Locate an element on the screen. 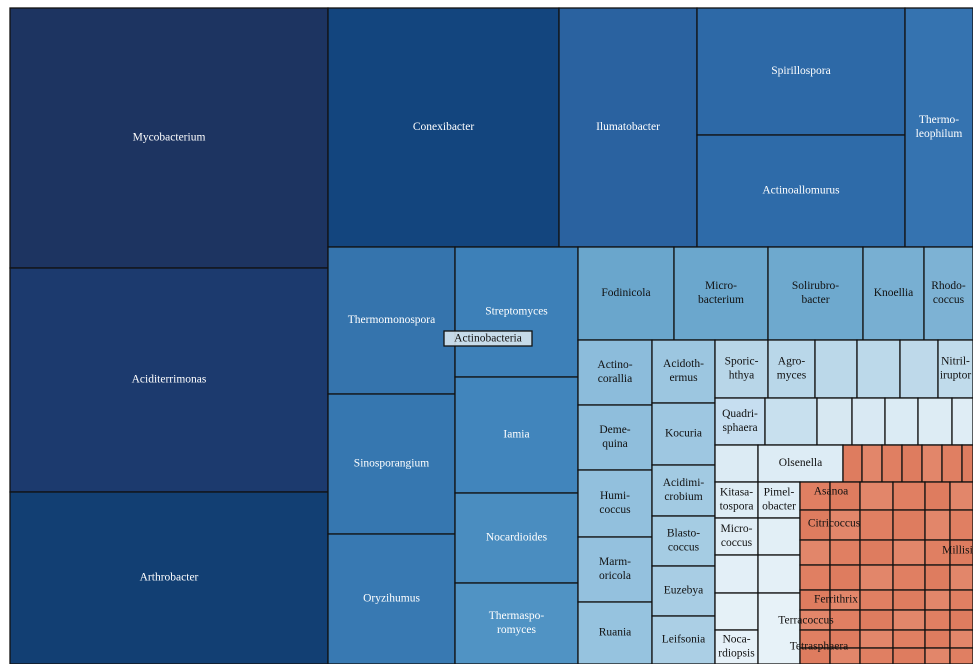 This screenshot has width=973, height=664. tile-label: Micro- is located at coordinates (721, 286).